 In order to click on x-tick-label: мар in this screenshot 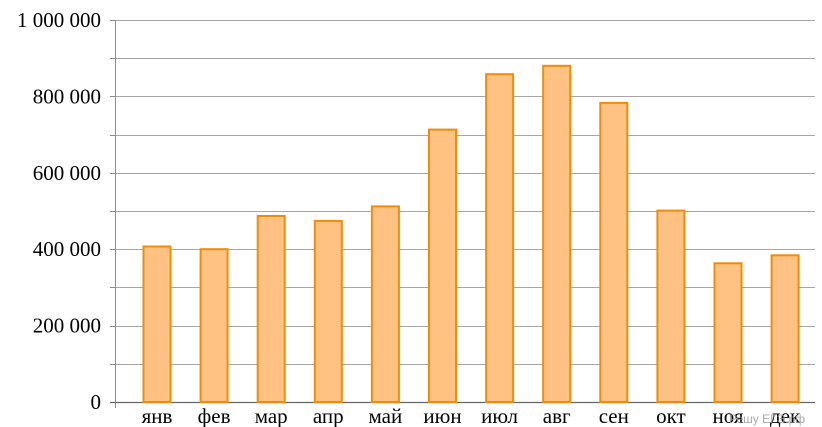, I will do `click(271, 415)`.